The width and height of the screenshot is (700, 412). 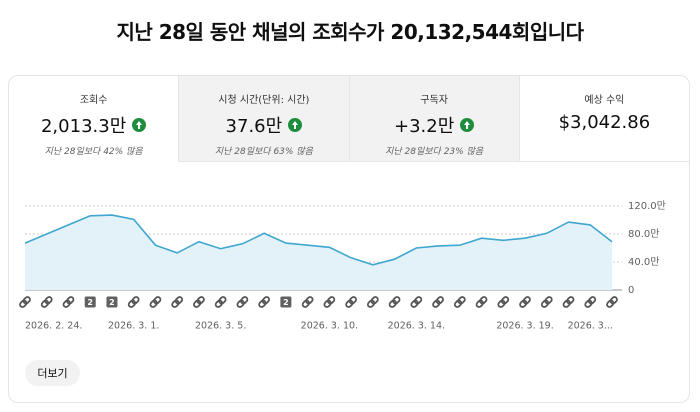 I want to click on metric-card: 시청 시간(단위: 시간) 37.6만 지난 28일보다 63% 많음, so click(x=264, y=119).